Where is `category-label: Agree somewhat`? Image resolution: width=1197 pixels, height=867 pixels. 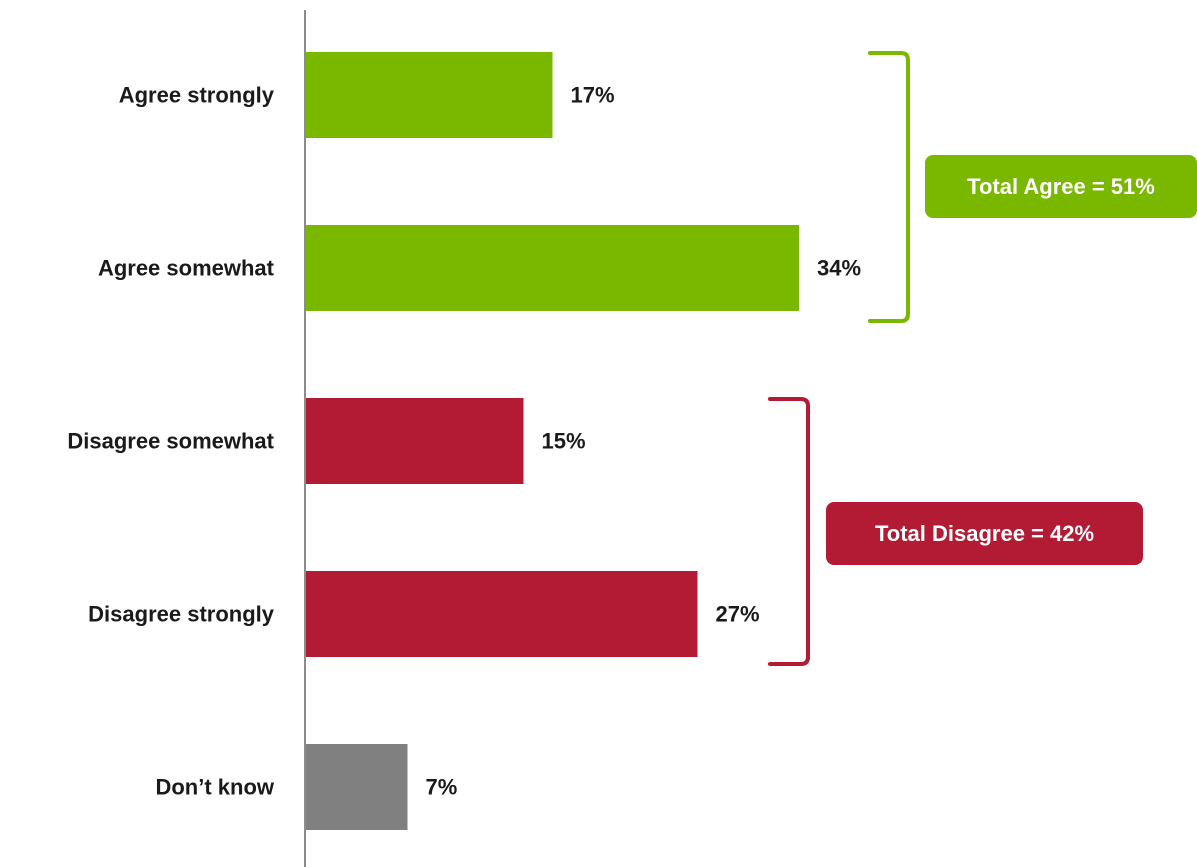
category-label: Agree somewhat is located at coordinates (186, 268).